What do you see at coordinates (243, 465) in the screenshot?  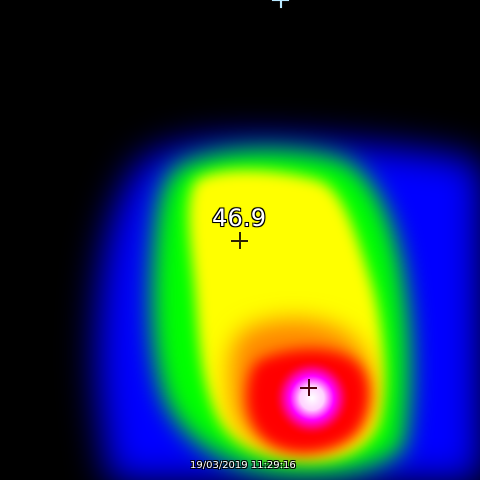 I see `capture-timestamp: 19/03/2019 11:29:16` at bounding box center [243, 465].